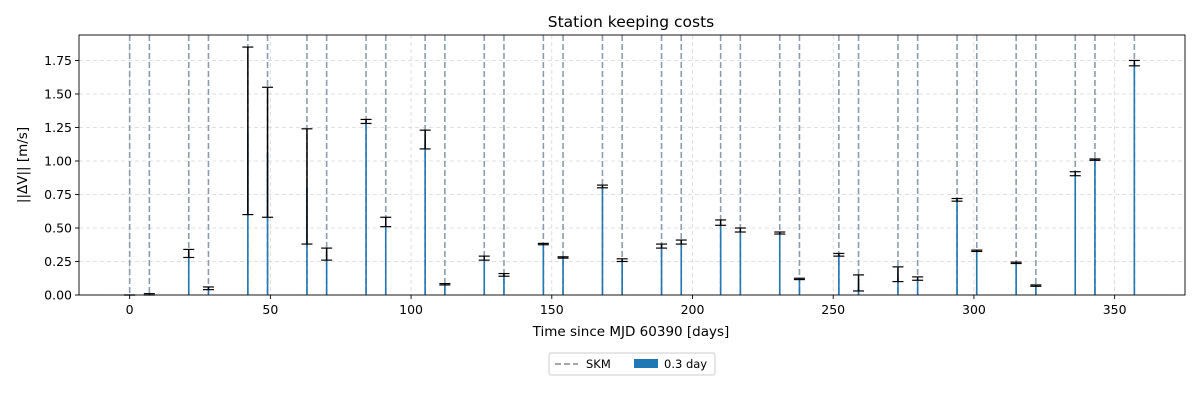 This screenshot has height=400, width=1200. I want to click on y-axis-title: ||ΔV|| [m/s], so click(23, 165).